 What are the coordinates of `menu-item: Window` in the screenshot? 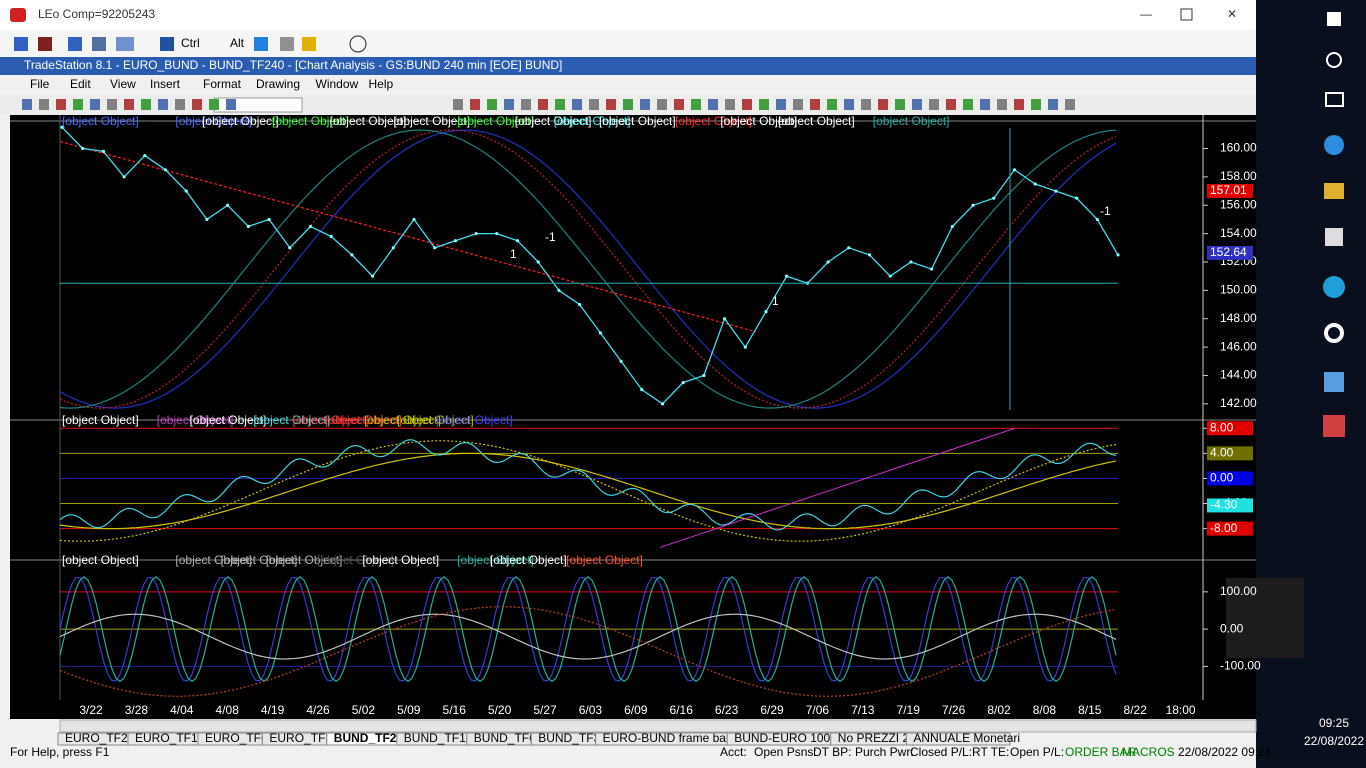 It's located at (337, 84).